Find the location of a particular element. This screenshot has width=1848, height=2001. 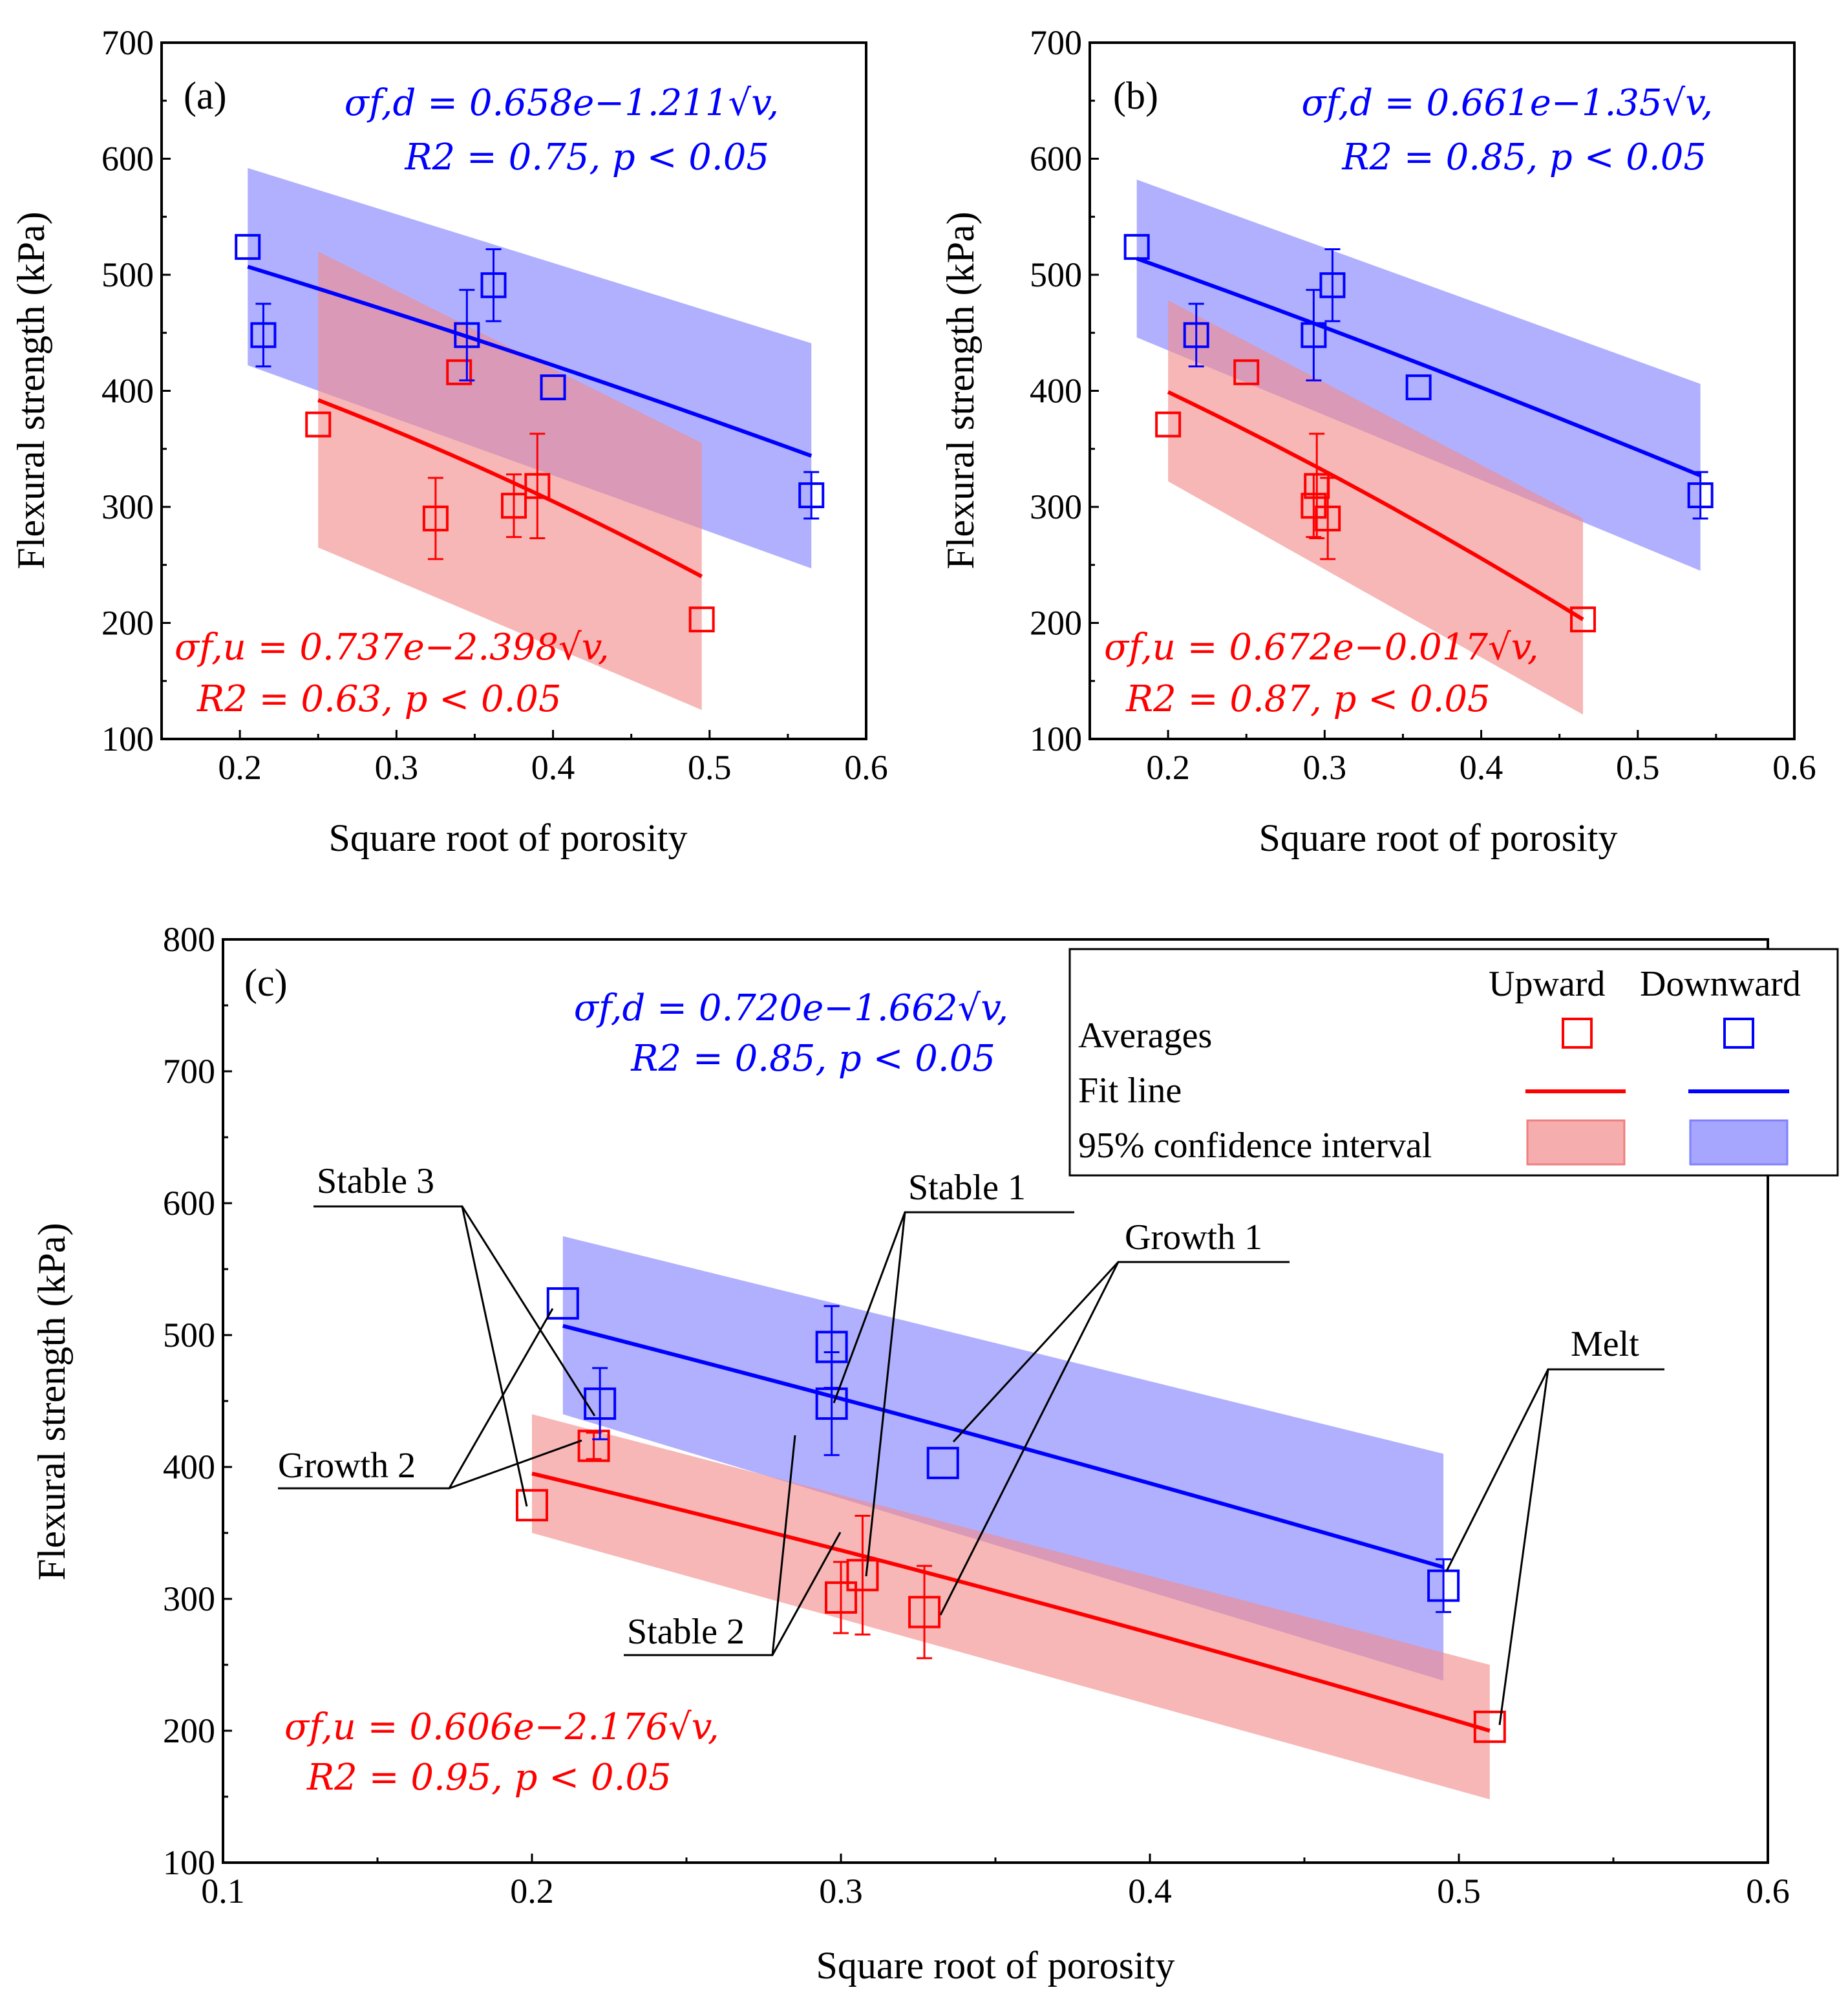

panel-b-data-points is located at coordinates (1418, 433).